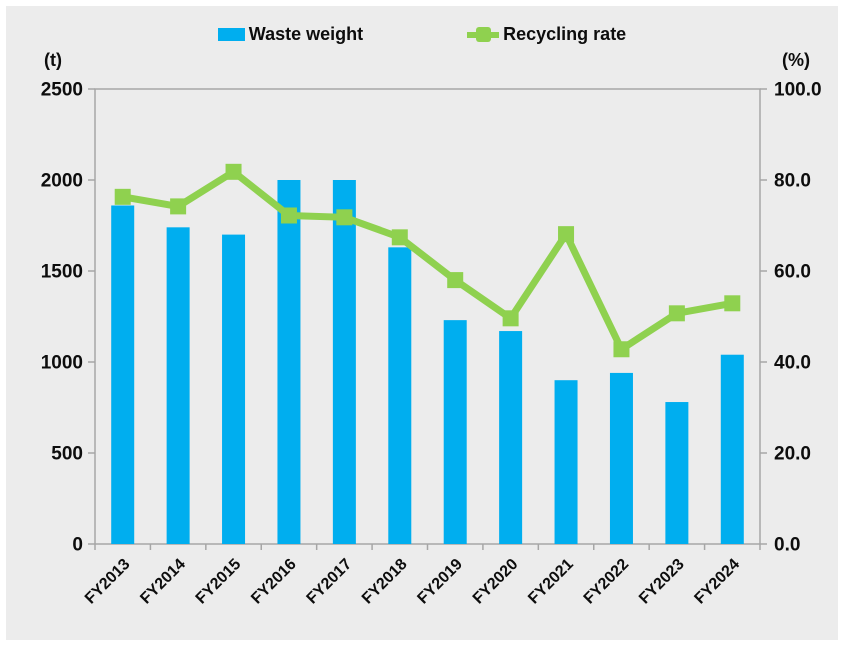 The width and height of the screenshot is (844, 646). Describe the element at coordinates (274, 582) in the screenshot. I see `x-axis-label-FY2016: FY2016` at that location.